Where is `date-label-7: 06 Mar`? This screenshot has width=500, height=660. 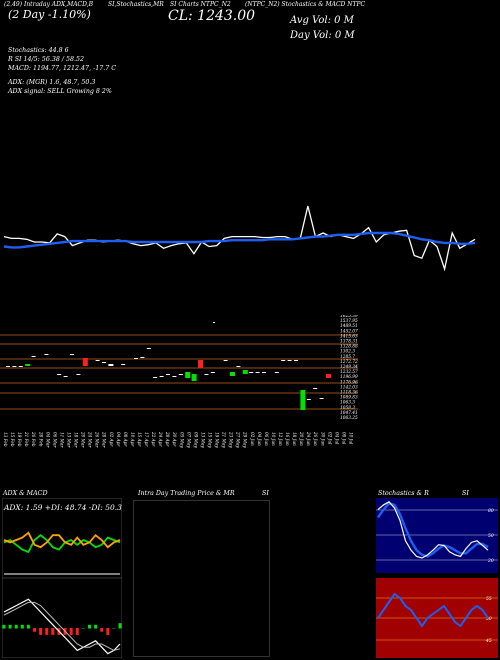
date-label-7: 06 Mar is located at coordinates (54, 440).